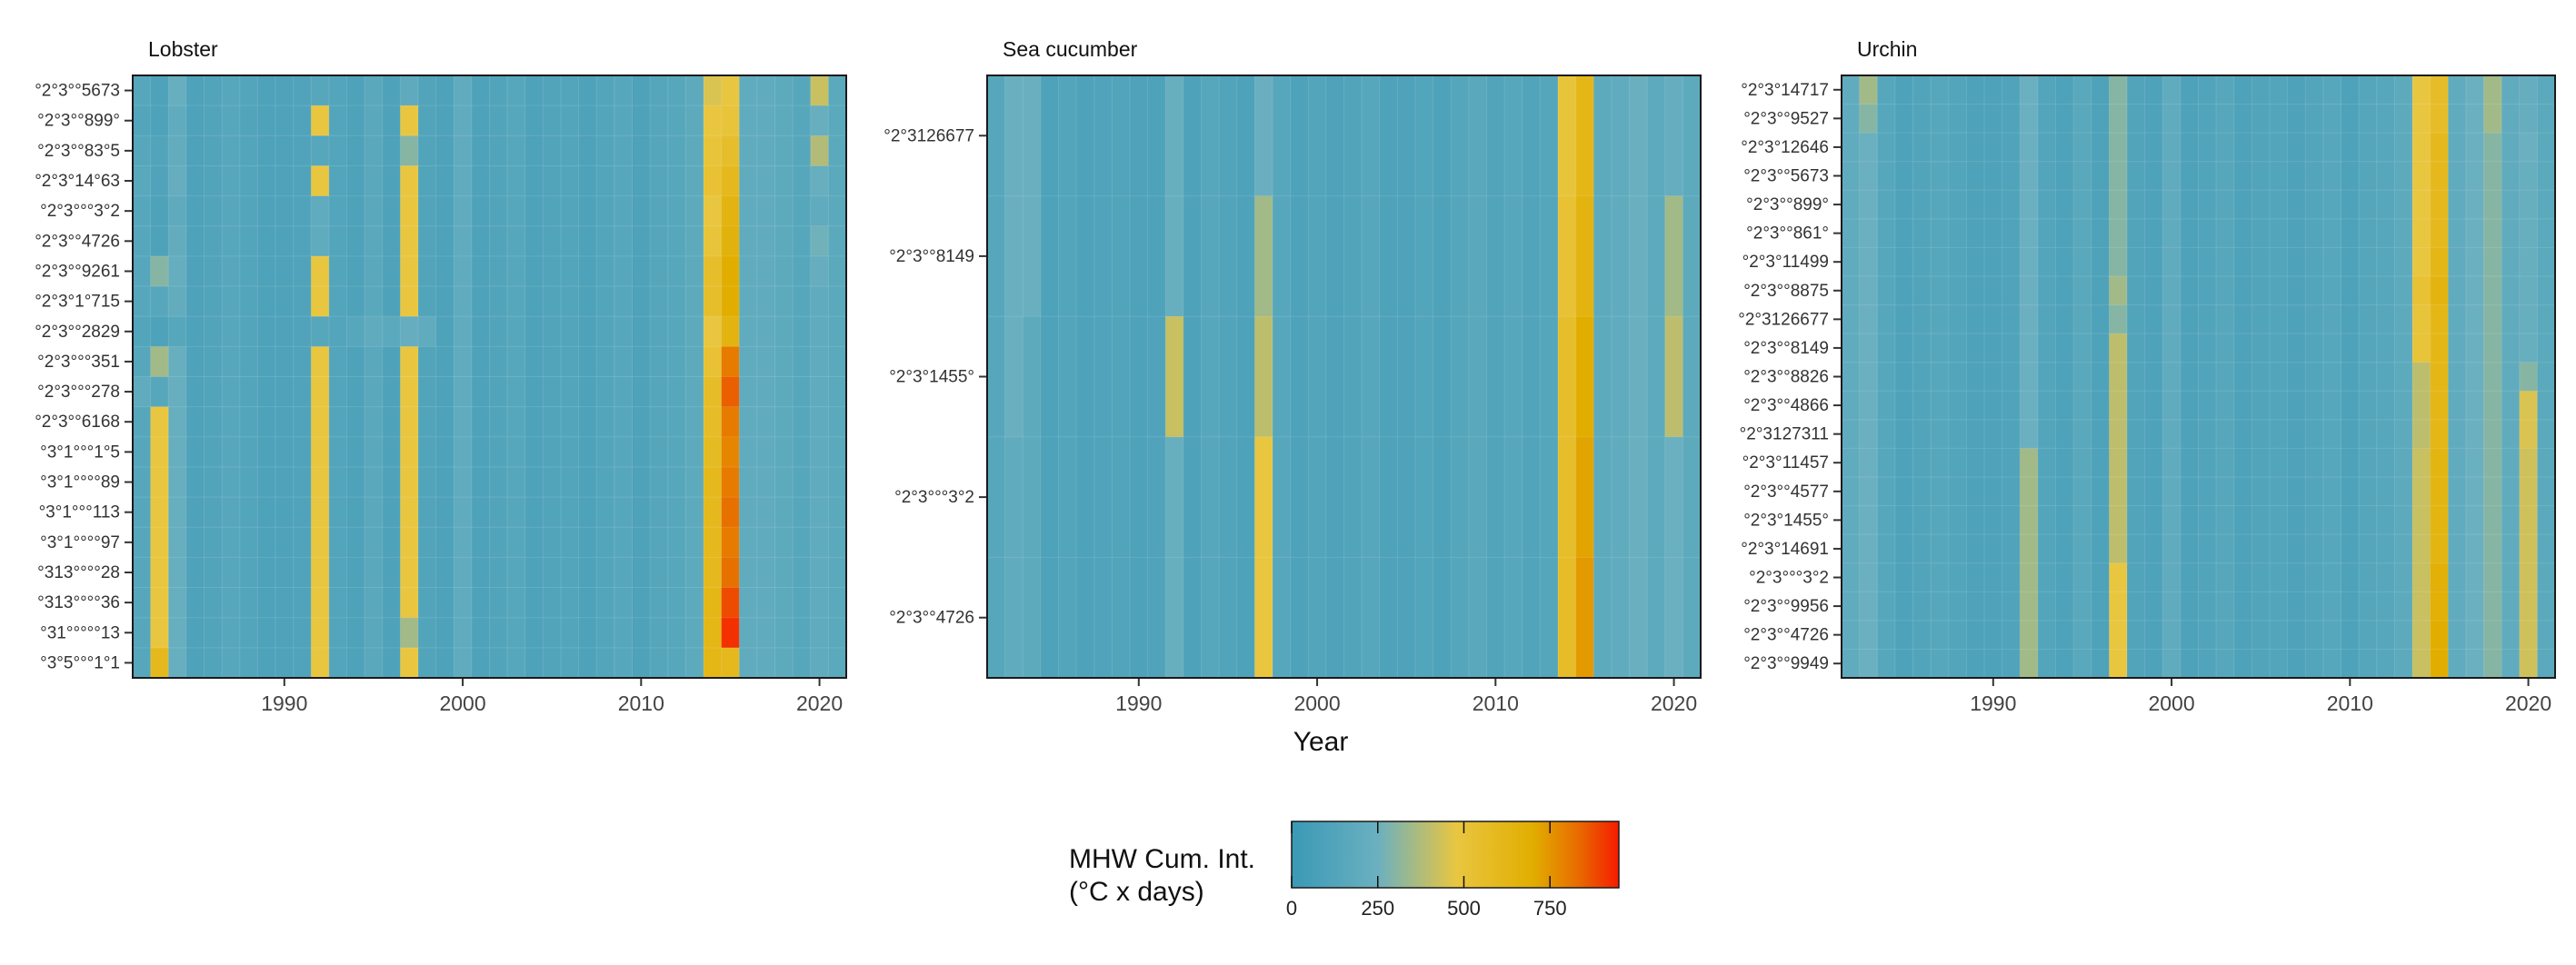 This screenshot has width=2576, height=965. What do you see at coordinates (80, 542) in the screenshot?
I see `y-tick-label: °3°1°°°°97` at bounding box center [80, 542].